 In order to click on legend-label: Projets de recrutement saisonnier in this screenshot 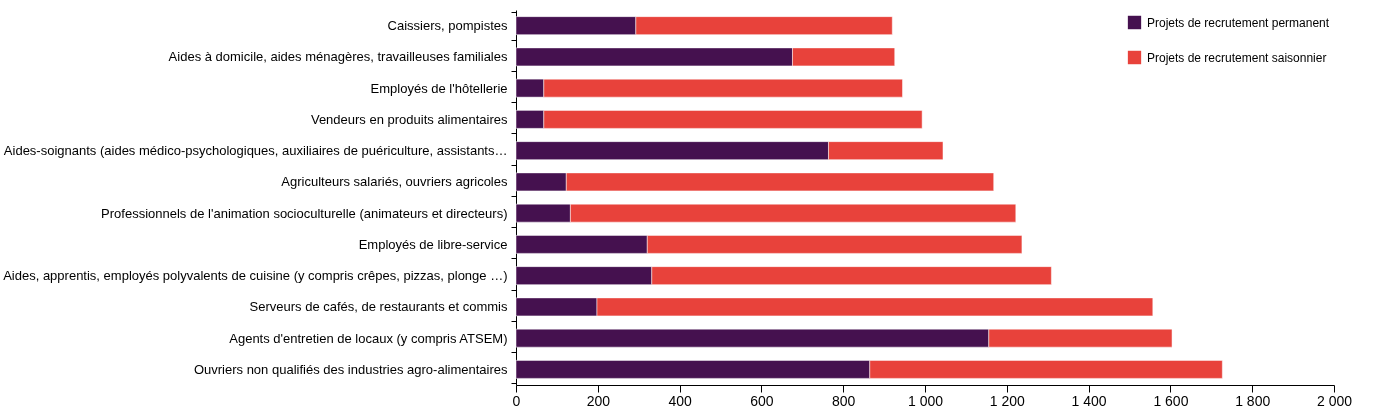, I will do `click(1237, 57)`.